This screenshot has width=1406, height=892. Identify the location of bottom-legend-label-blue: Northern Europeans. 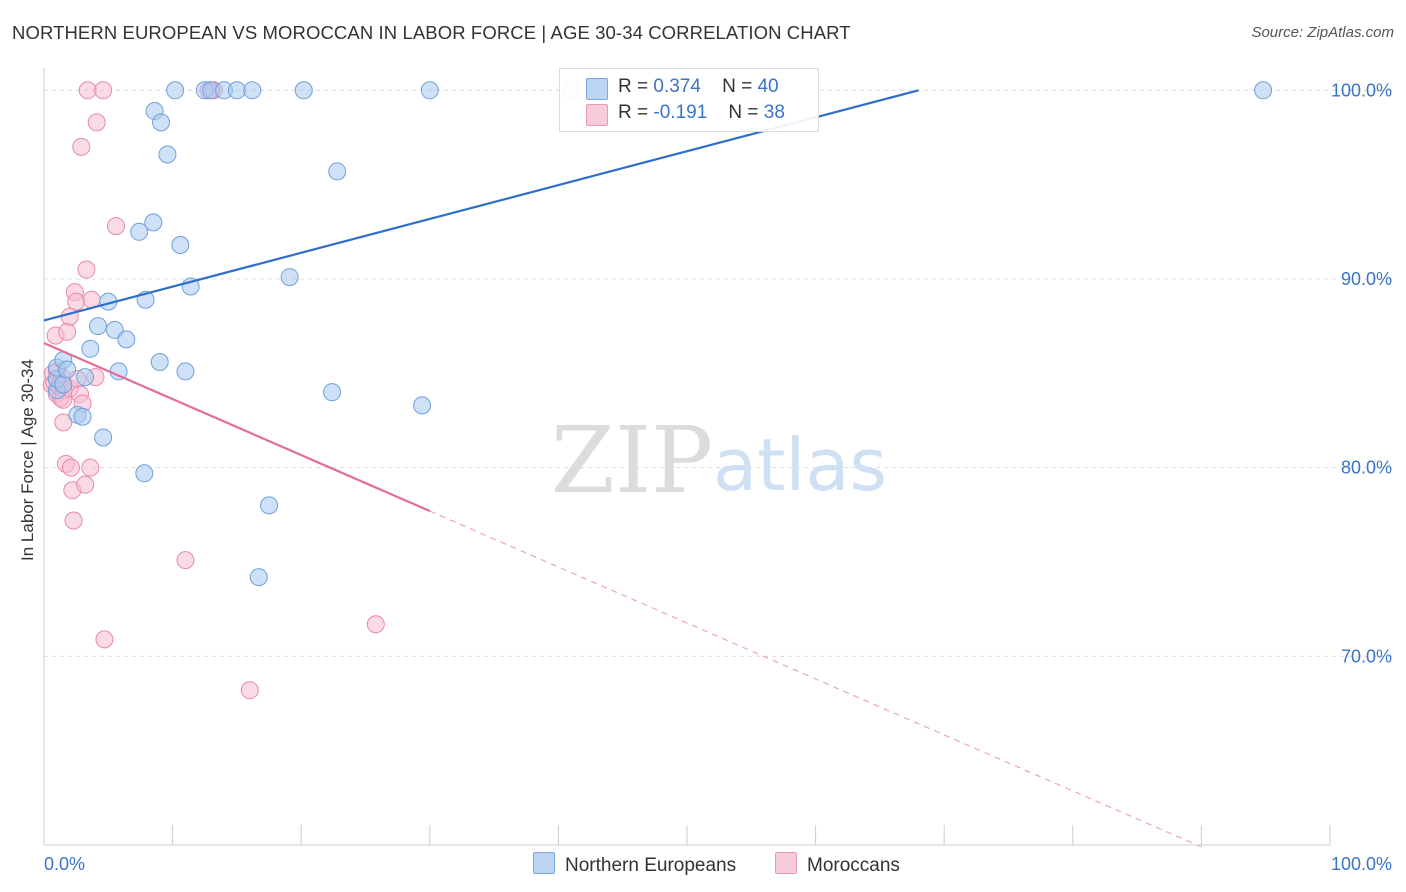
(651, 865).